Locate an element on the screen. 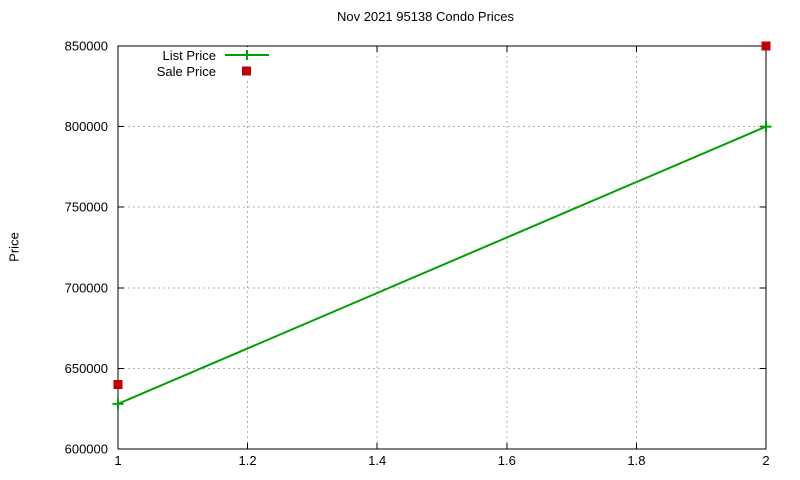 The width and height of the screenshot is (800, 480). chart-title: Nov 2021 95138 Condo Prices is located at coordinates (425, 16).